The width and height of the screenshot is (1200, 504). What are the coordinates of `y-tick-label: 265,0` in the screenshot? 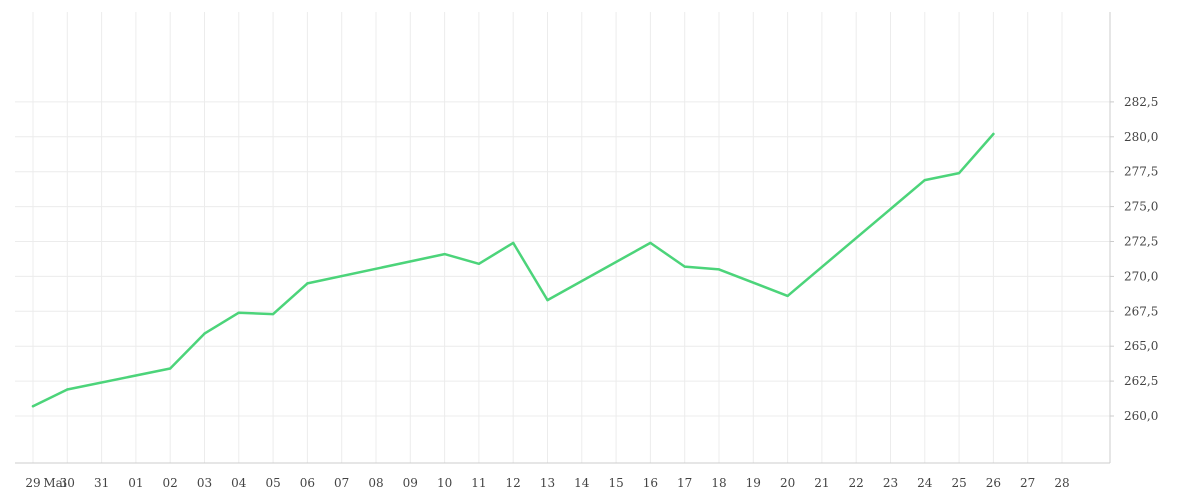 It's located at (1141, 346).